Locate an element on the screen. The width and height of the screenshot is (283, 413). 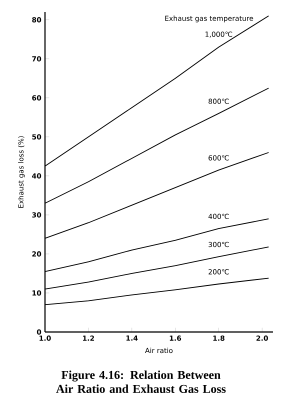
text: Figure 4.16: Relation Between Air Ratio and Exhaust Gas Loss is located at coordinates (141, 381).